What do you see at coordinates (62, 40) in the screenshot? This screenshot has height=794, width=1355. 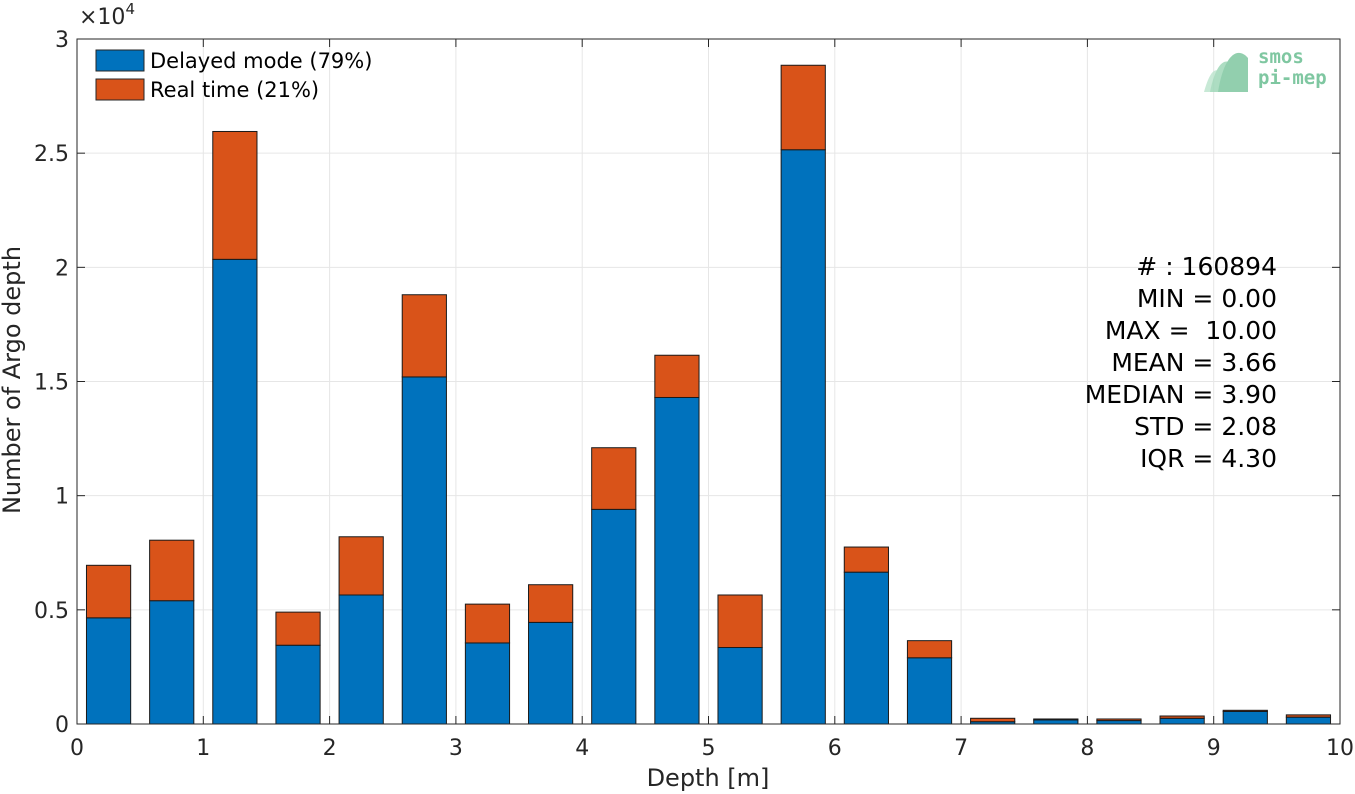 I see `y-tick-label: 3` at bounding box center [62, 40].